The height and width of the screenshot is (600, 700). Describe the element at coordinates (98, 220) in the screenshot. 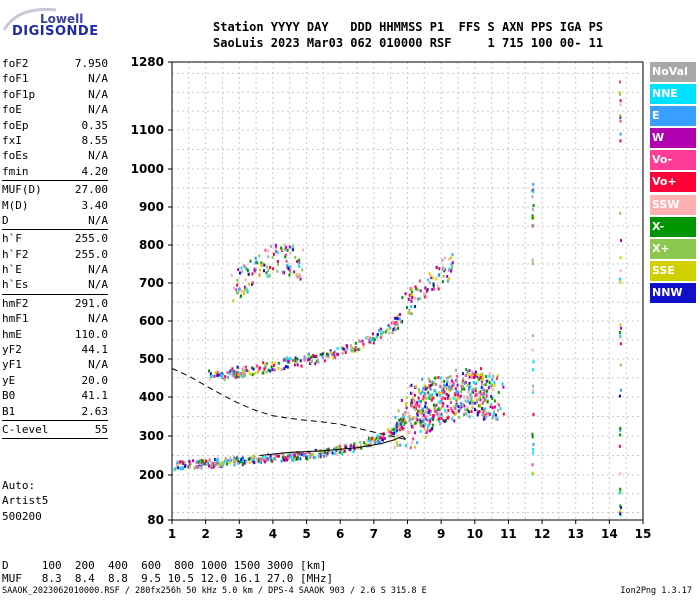

I see `param-value: N/A` at that location.